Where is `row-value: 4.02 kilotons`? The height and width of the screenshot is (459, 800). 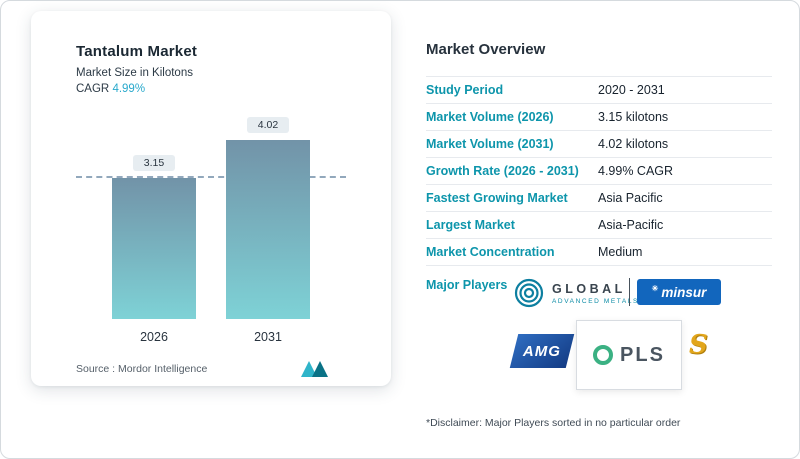 row-value: 4.02 kilotons is located at coordinates (633, 144).